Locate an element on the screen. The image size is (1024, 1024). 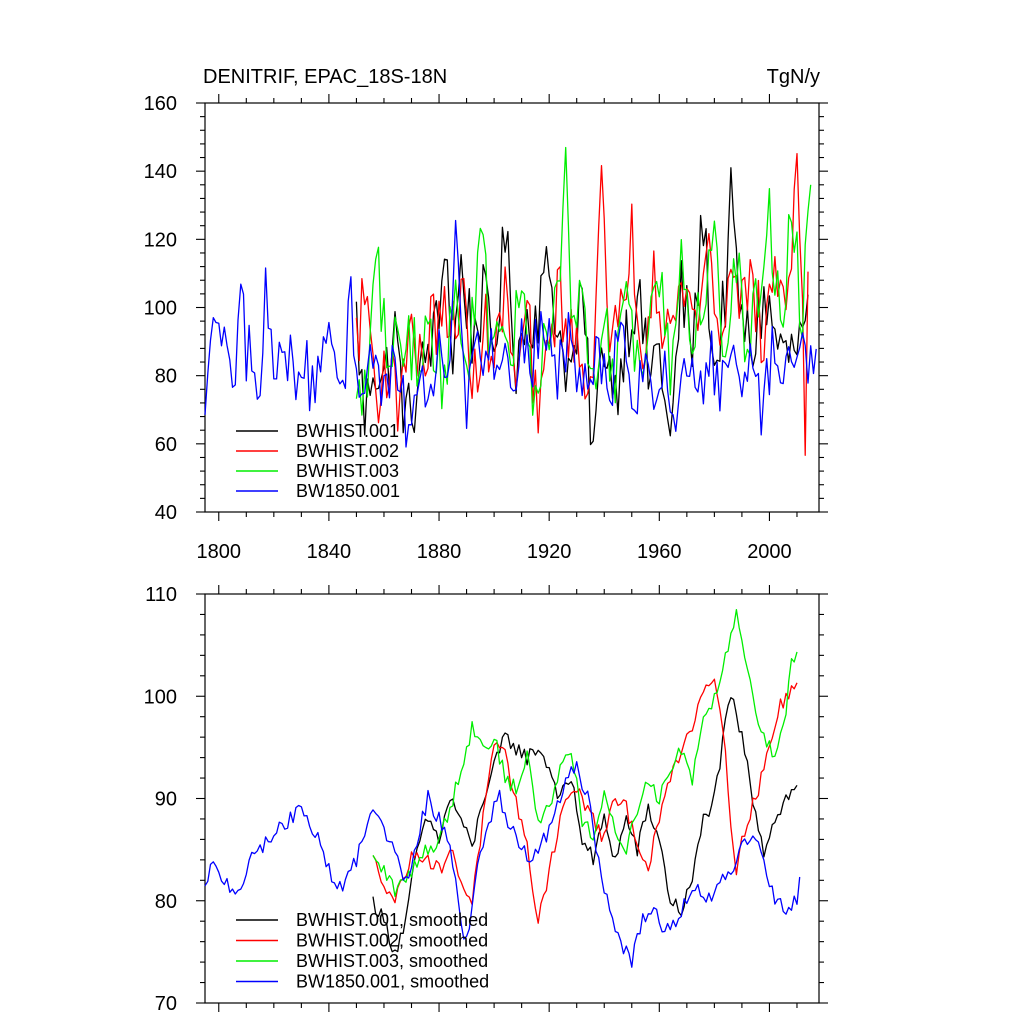
y-tick-label: 90 is located at coordinates (166, 800).